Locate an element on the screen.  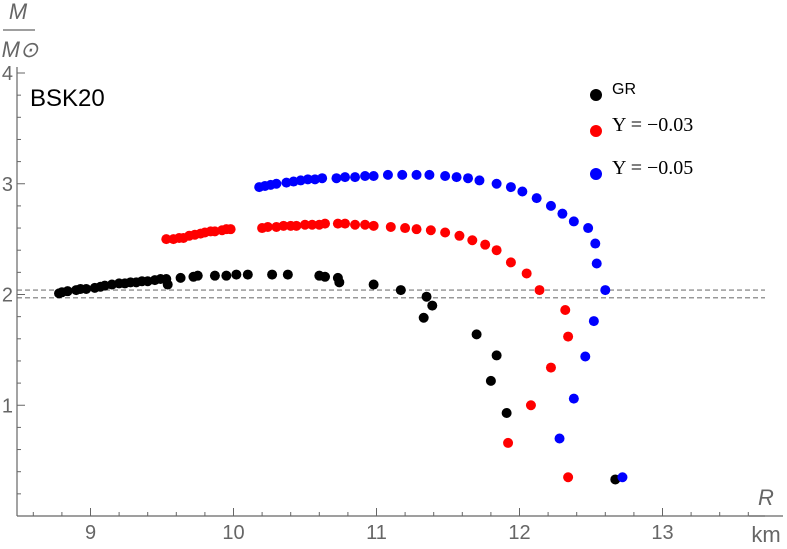
x-tick-label: 10 is located at coordinates (233, 533).